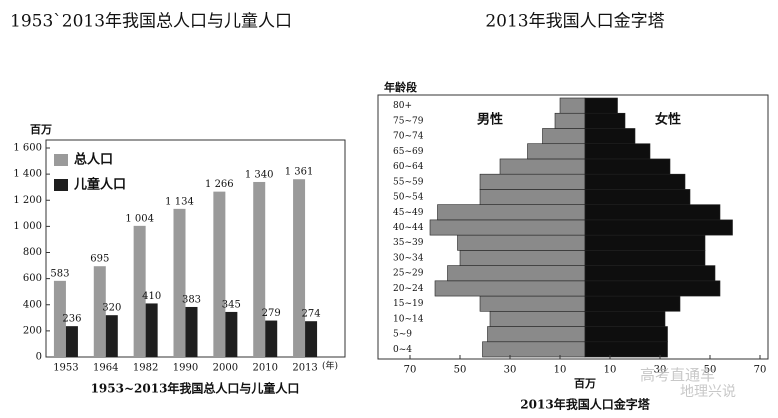 This screenshot has height=418, width=778. I want to click on chart-caption: 2013年我国人口金字塔, so click(585, 404).